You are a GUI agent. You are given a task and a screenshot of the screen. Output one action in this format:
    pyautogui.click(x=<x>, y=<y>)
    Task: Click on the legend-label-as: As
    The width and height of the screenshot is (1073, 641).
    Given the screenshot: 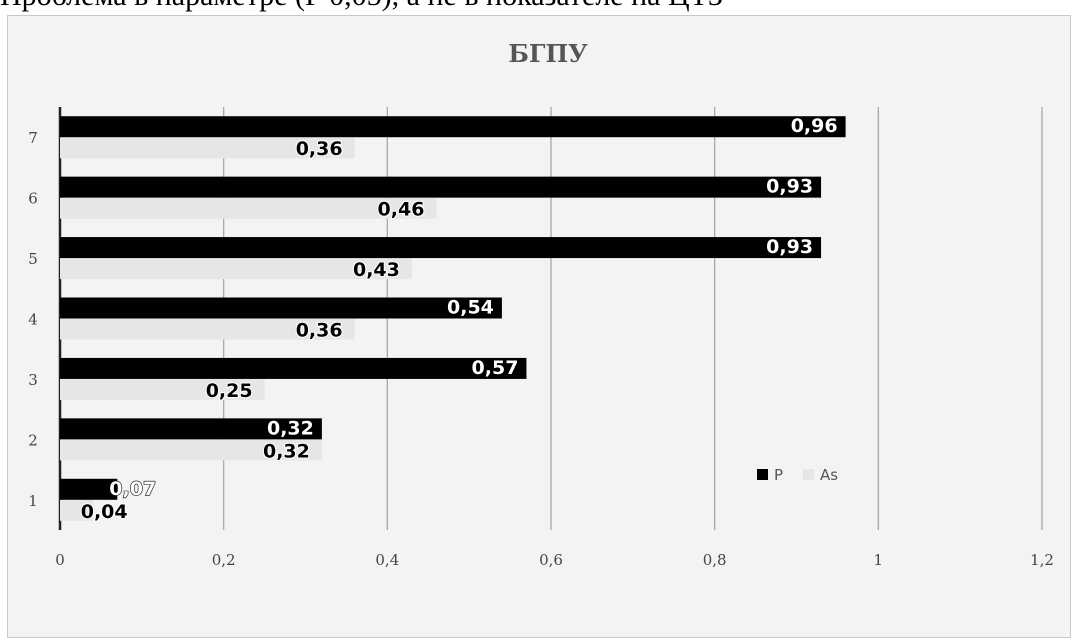 What is the action you would take?
    pyautogui.click(x=829, y=475)
    